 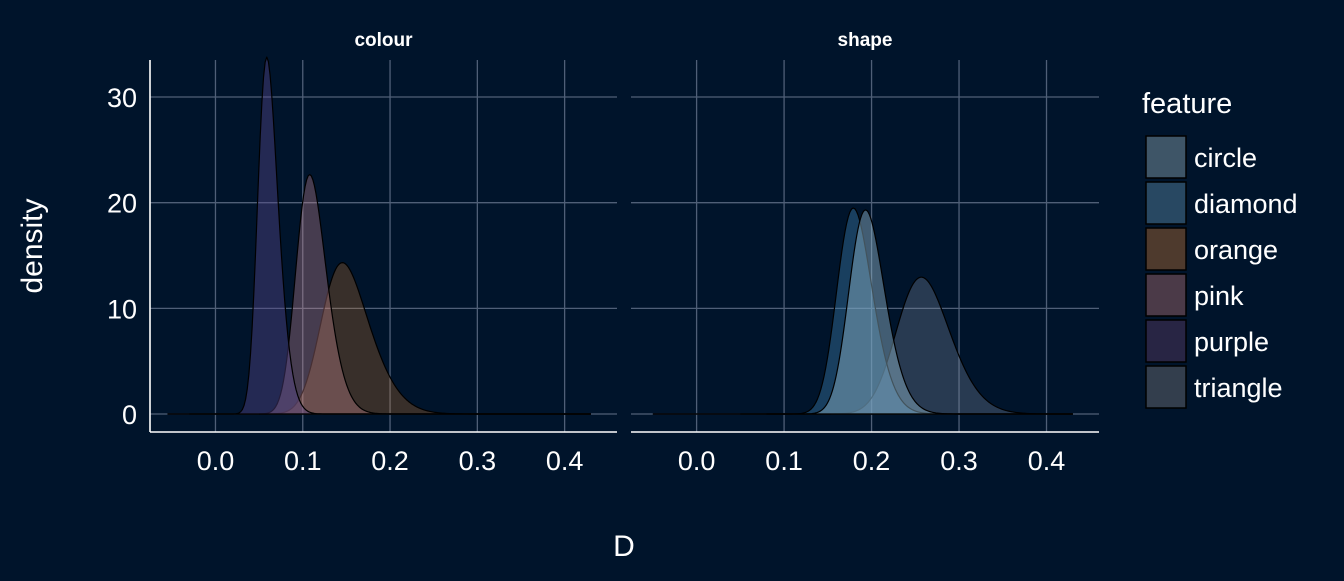 I want to click on panel-shape, so click(x=862, y=311).